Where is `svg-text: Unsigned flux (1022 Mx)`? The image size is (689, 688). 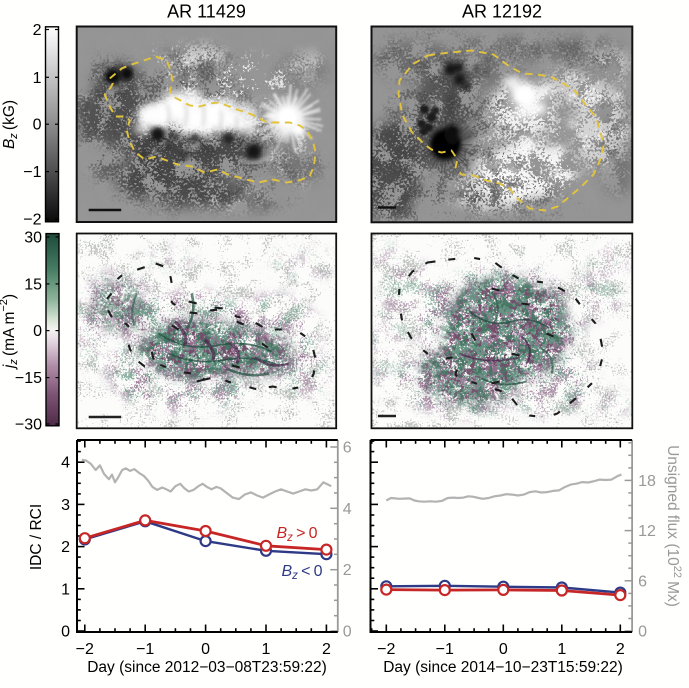 svg-text: Unsigned flux (1022 Mx) is located at coordinates (673, 526).